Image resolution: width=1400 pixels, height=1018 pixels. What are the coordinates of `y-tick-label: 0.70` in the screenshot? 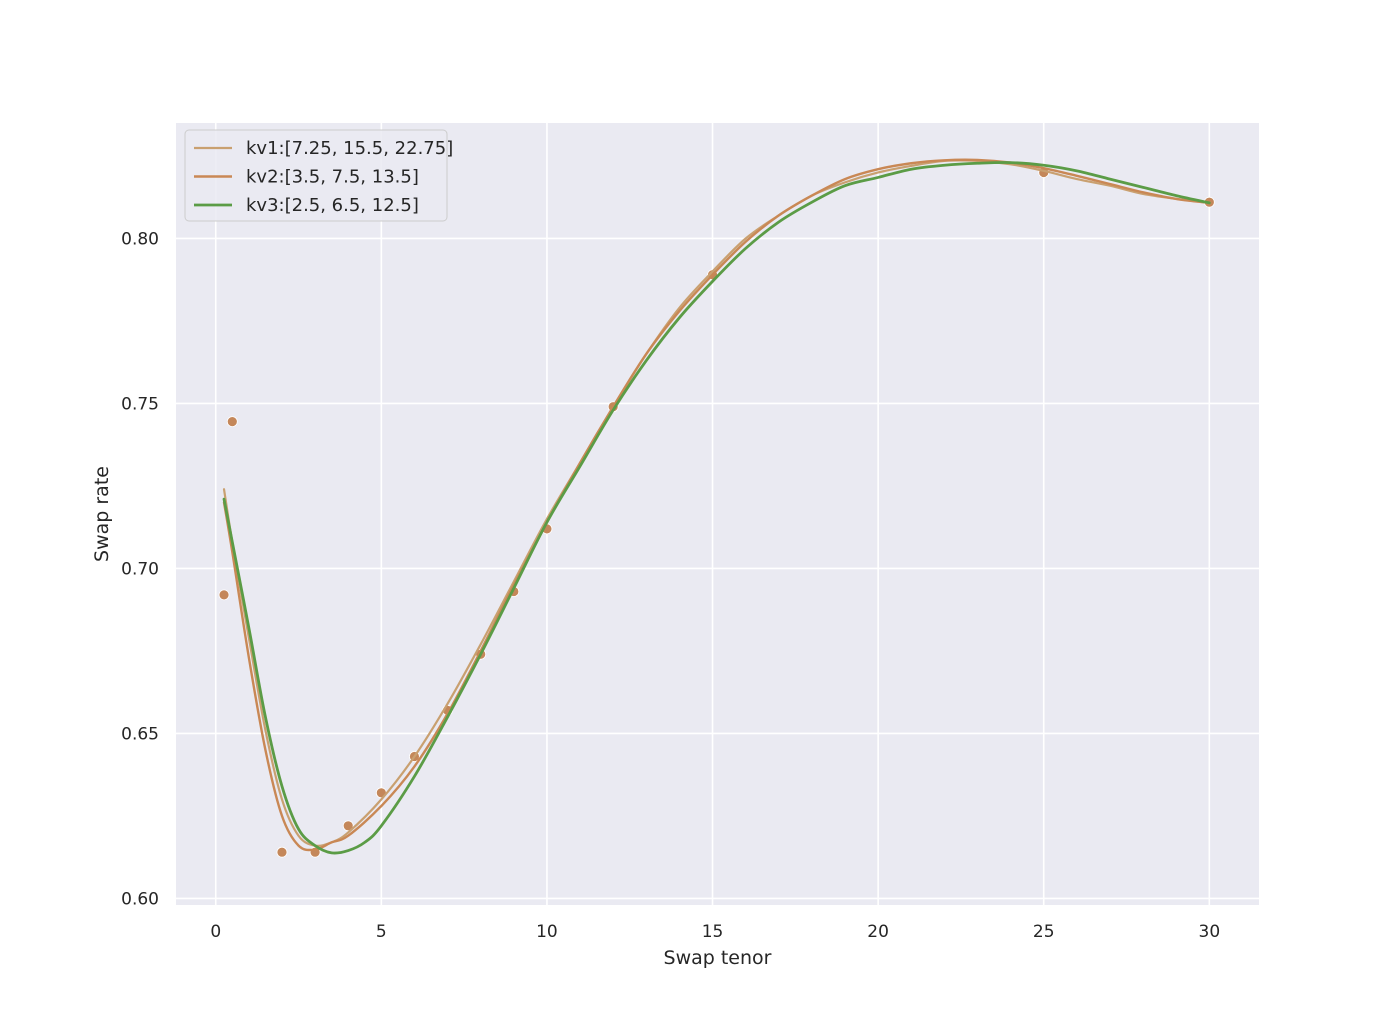 It's located at (140, 569).